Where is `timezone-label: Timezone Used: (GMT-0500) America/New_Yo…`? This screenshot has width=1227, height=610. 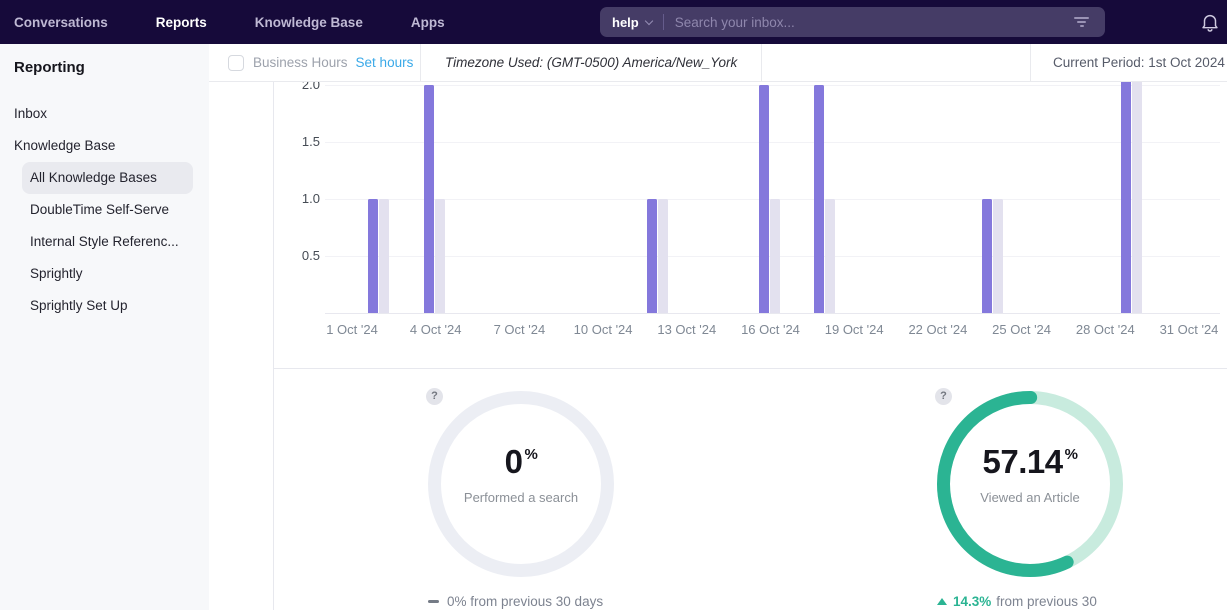
timezone-label: Timezone Used: (GMT-0500) America/New_Yo… is located at coordinates (592, 62).